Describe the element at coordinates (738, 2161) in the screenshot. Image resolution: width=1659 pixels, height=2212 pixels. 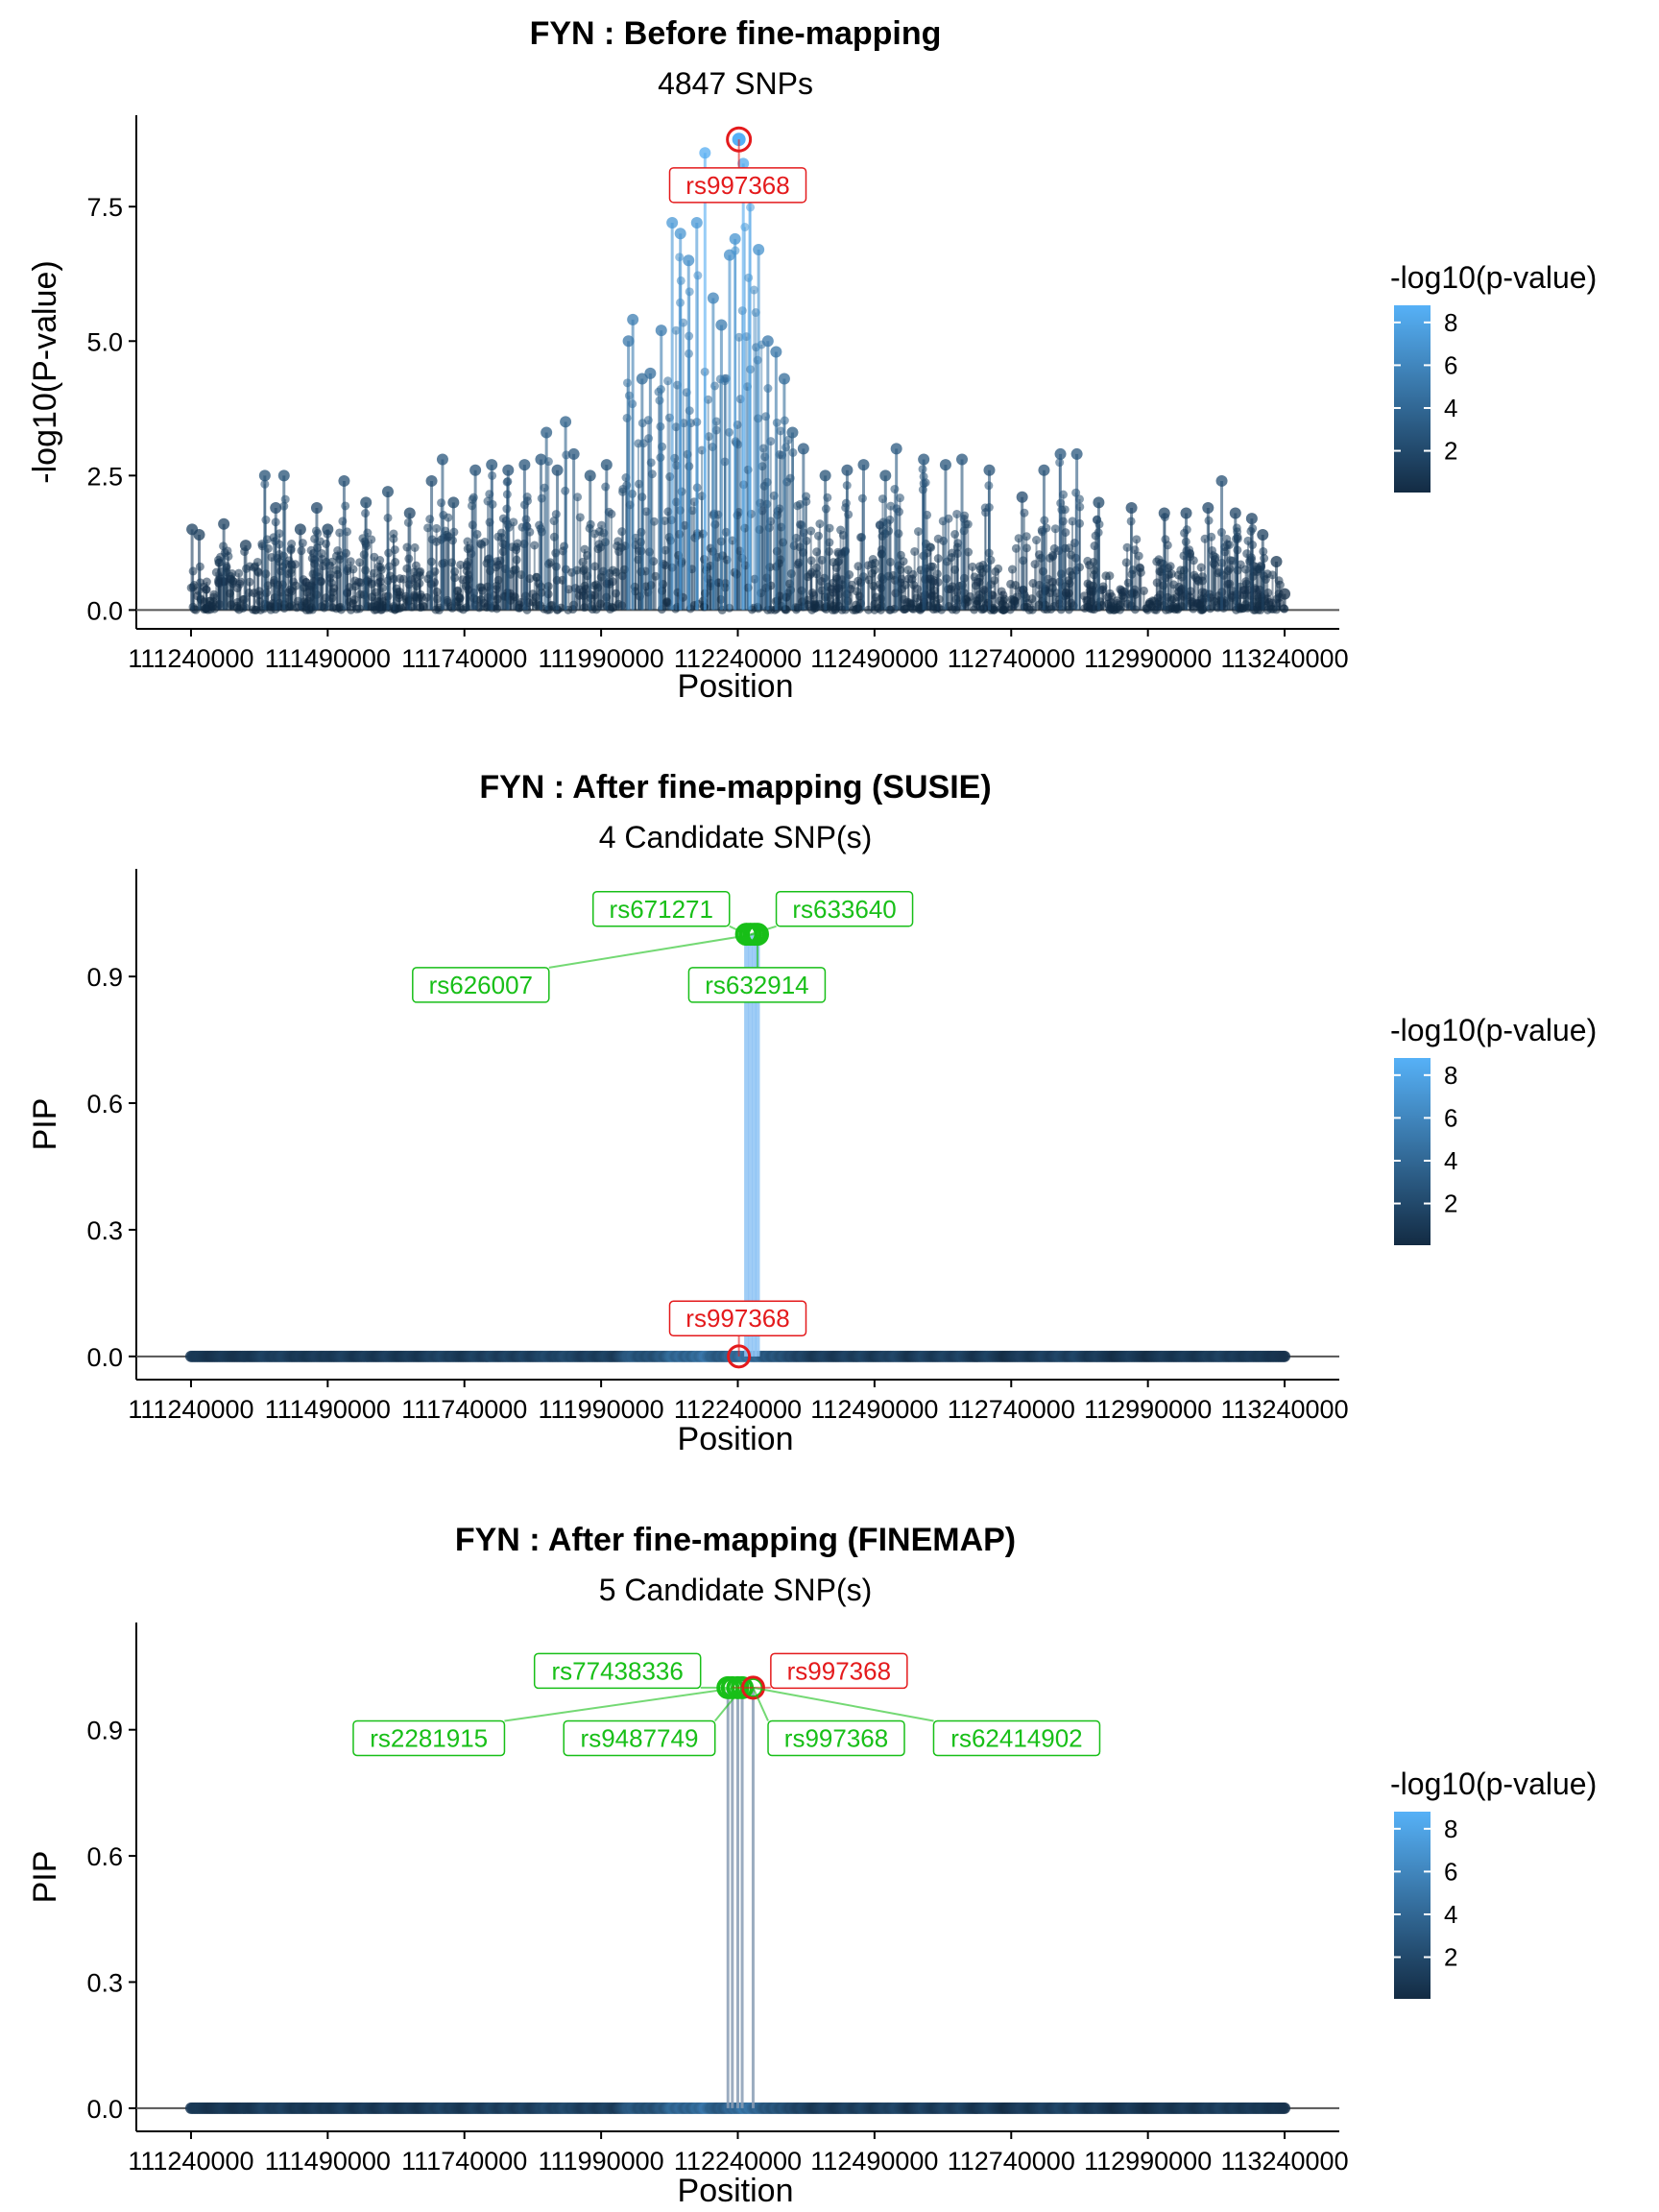
I see `x-tick-label: 112240000` at that location.